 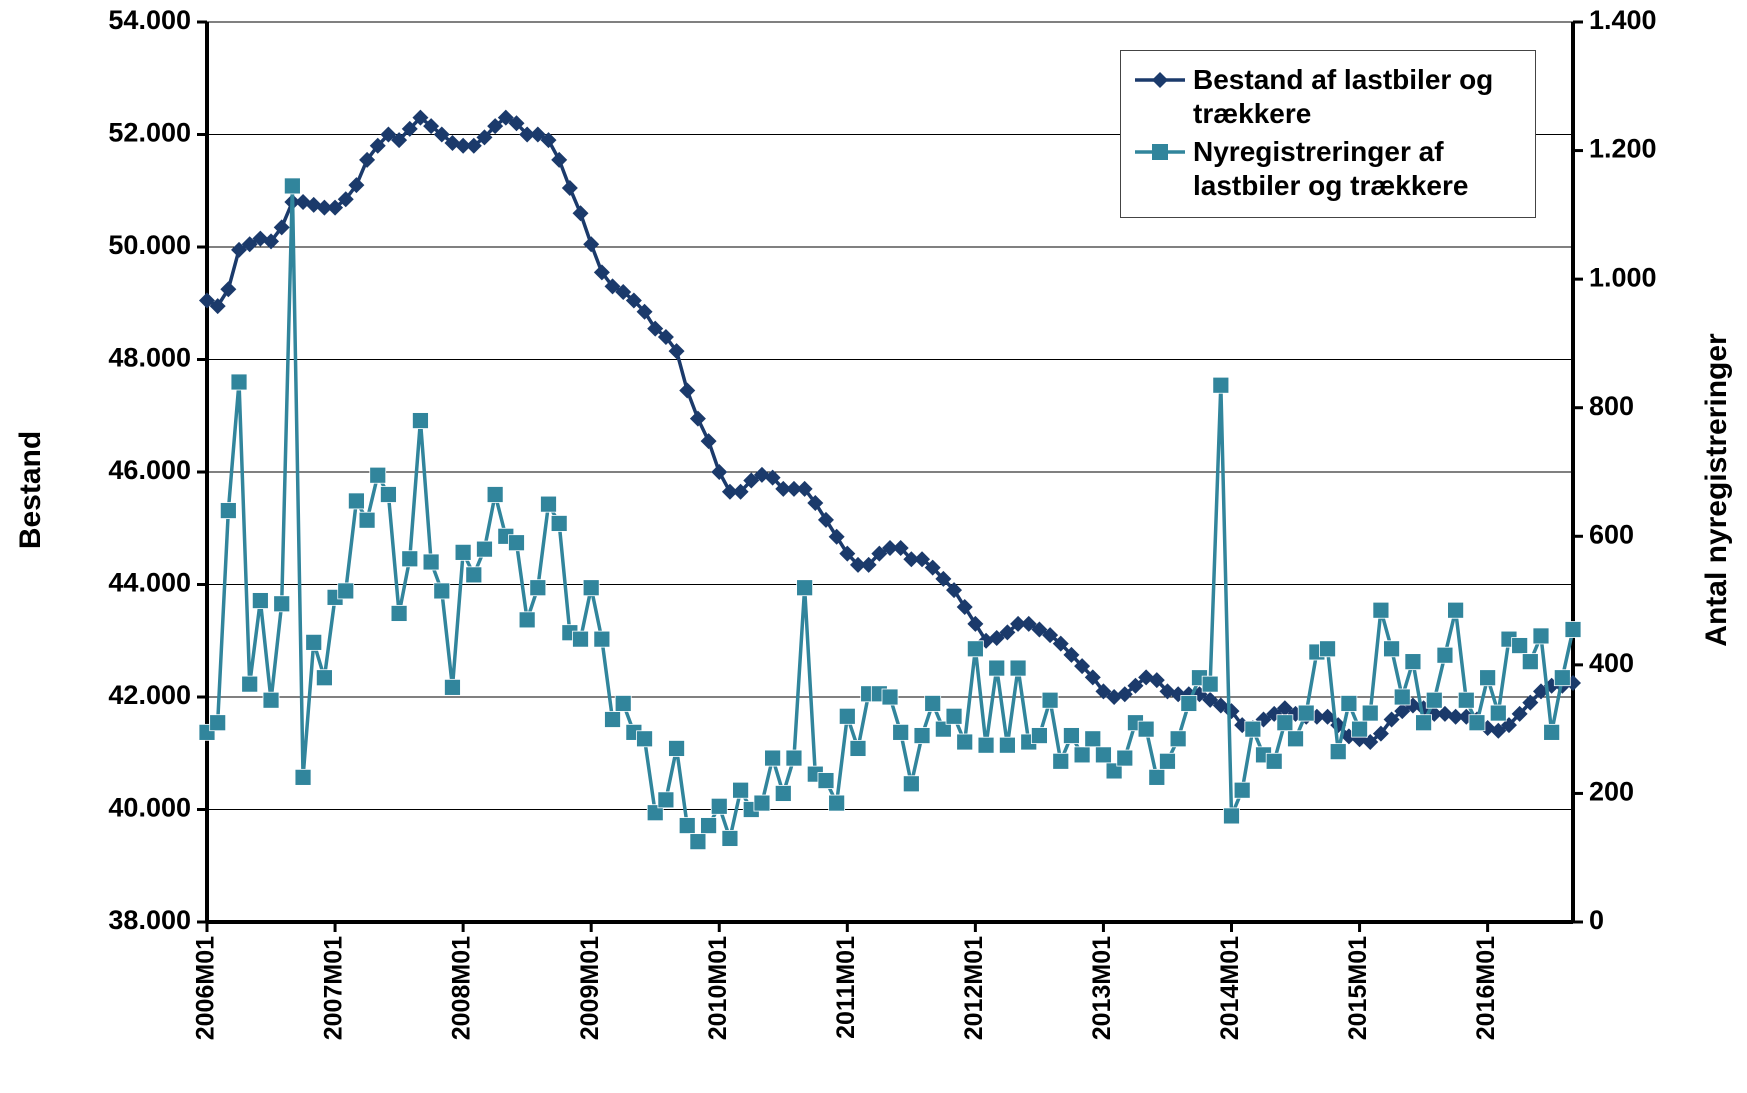 I want to click on y-tick-label: 38.000, so click(x=149, y=920).